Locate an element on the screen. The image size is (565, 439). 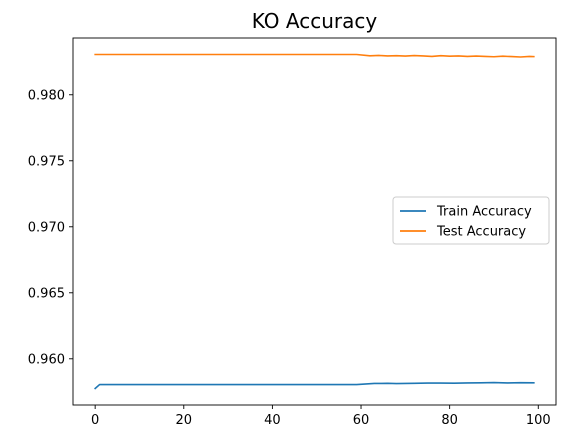
chart-title: KO Accuracy is located at coordinates (315, 21).